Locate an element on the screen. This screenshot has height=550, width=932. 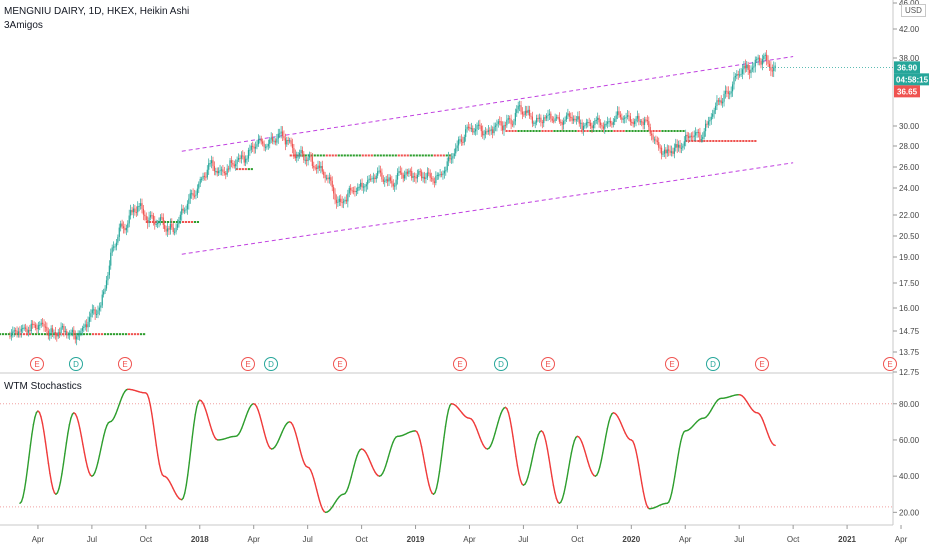
currency-label: USD is located at coordinates (913, 10).